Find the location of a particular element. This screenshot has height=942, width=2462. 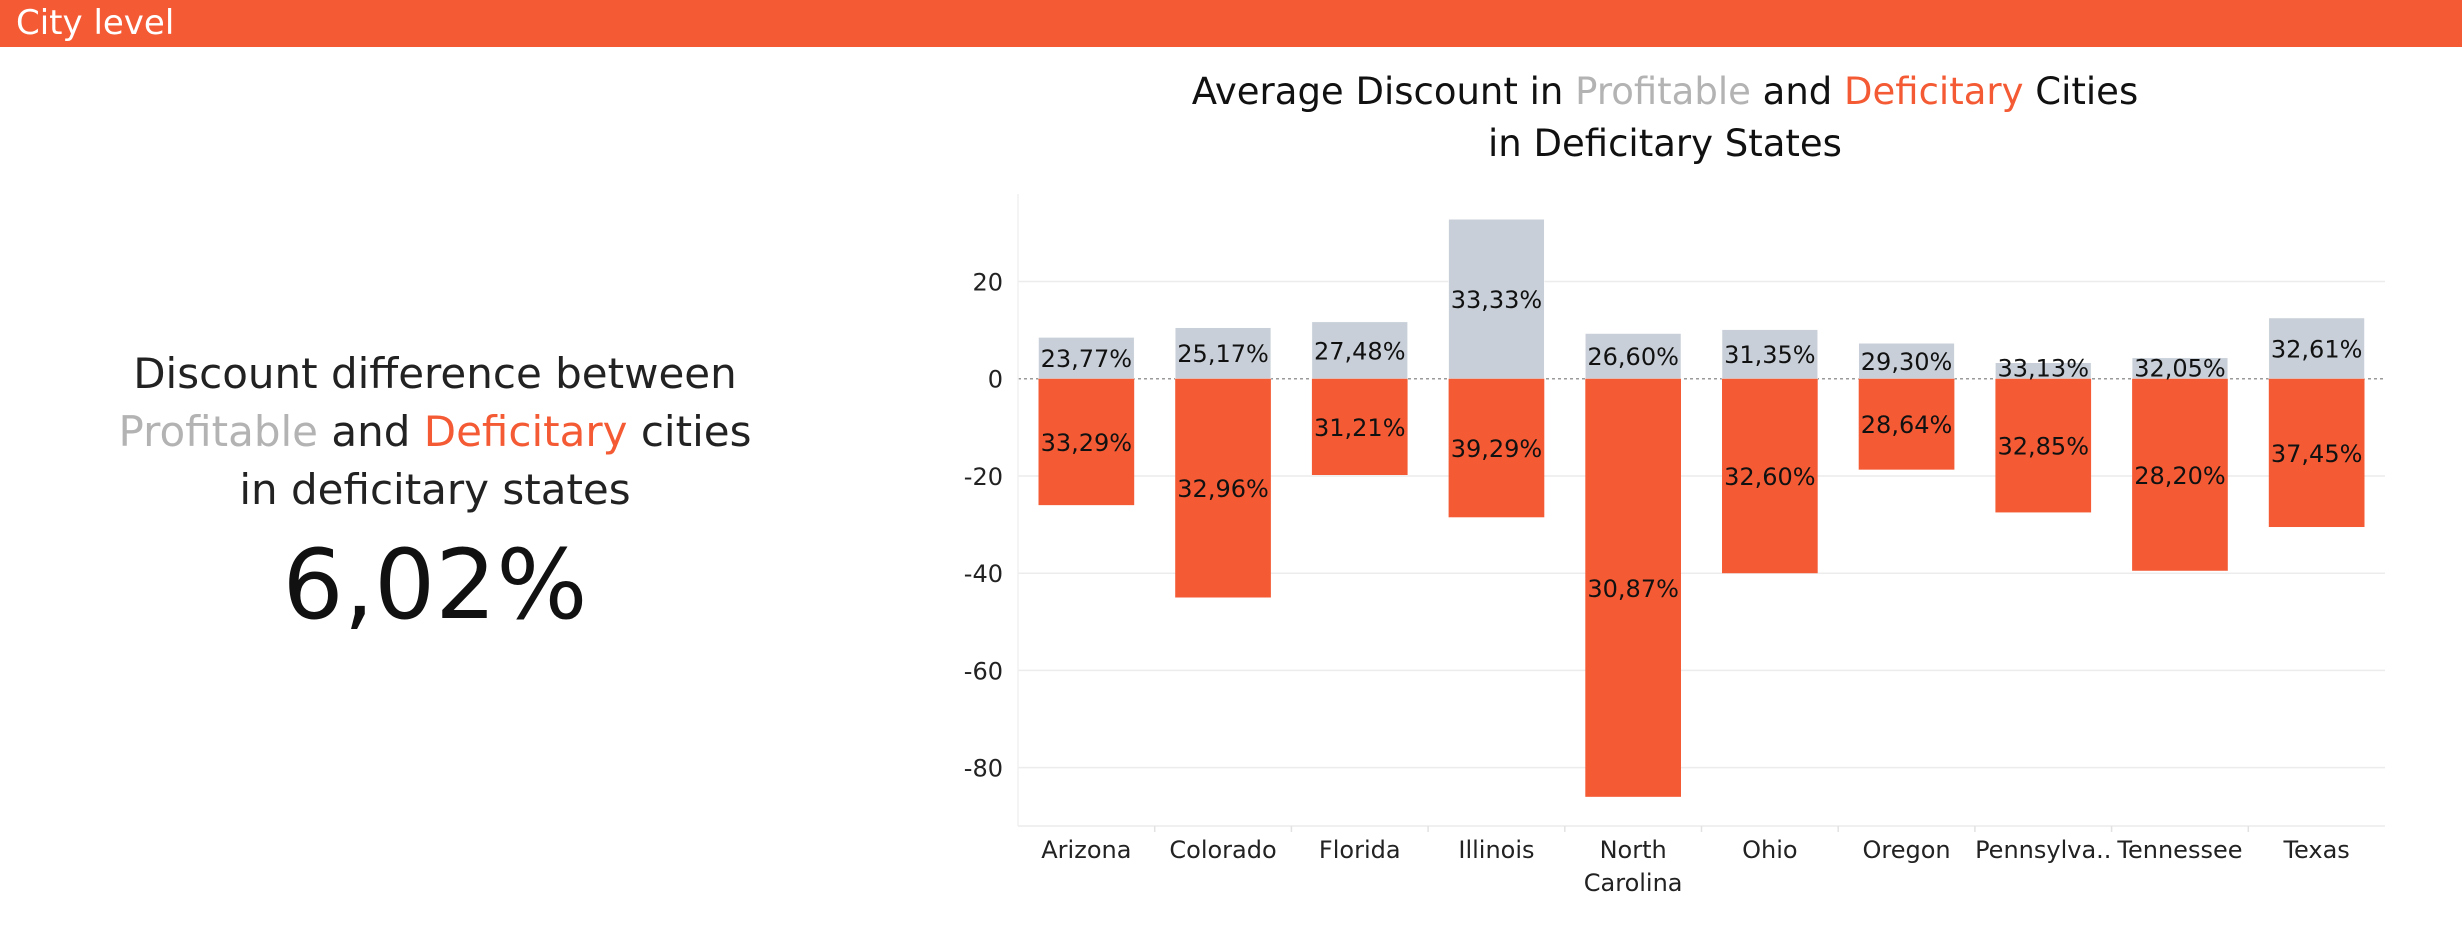

data-label-deficitary: 28,20% is located at coordinates (2180, 476).